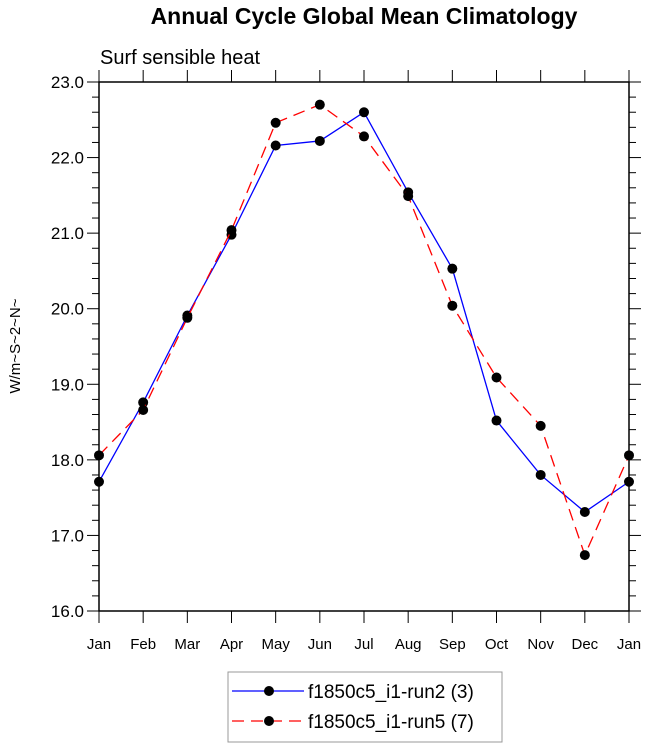  I want to click on y-tick-label: 22.0, so click(67, 158).